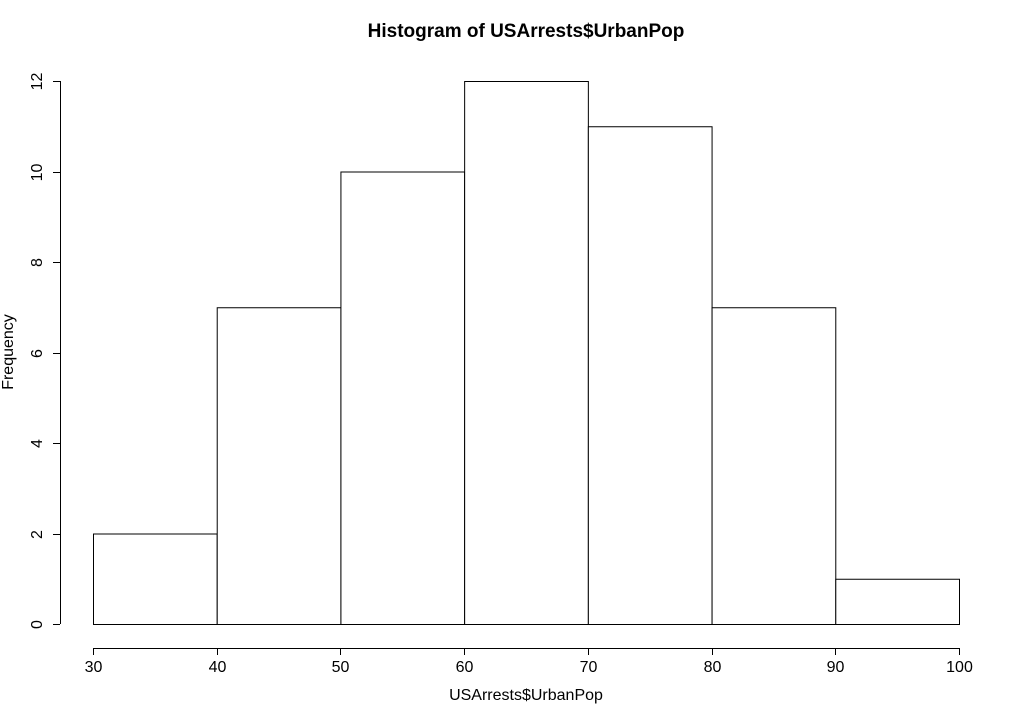  Describe the element at coordinates (37, 534) in the screenshot. I see `y-tick-label-2: 2` at that location.